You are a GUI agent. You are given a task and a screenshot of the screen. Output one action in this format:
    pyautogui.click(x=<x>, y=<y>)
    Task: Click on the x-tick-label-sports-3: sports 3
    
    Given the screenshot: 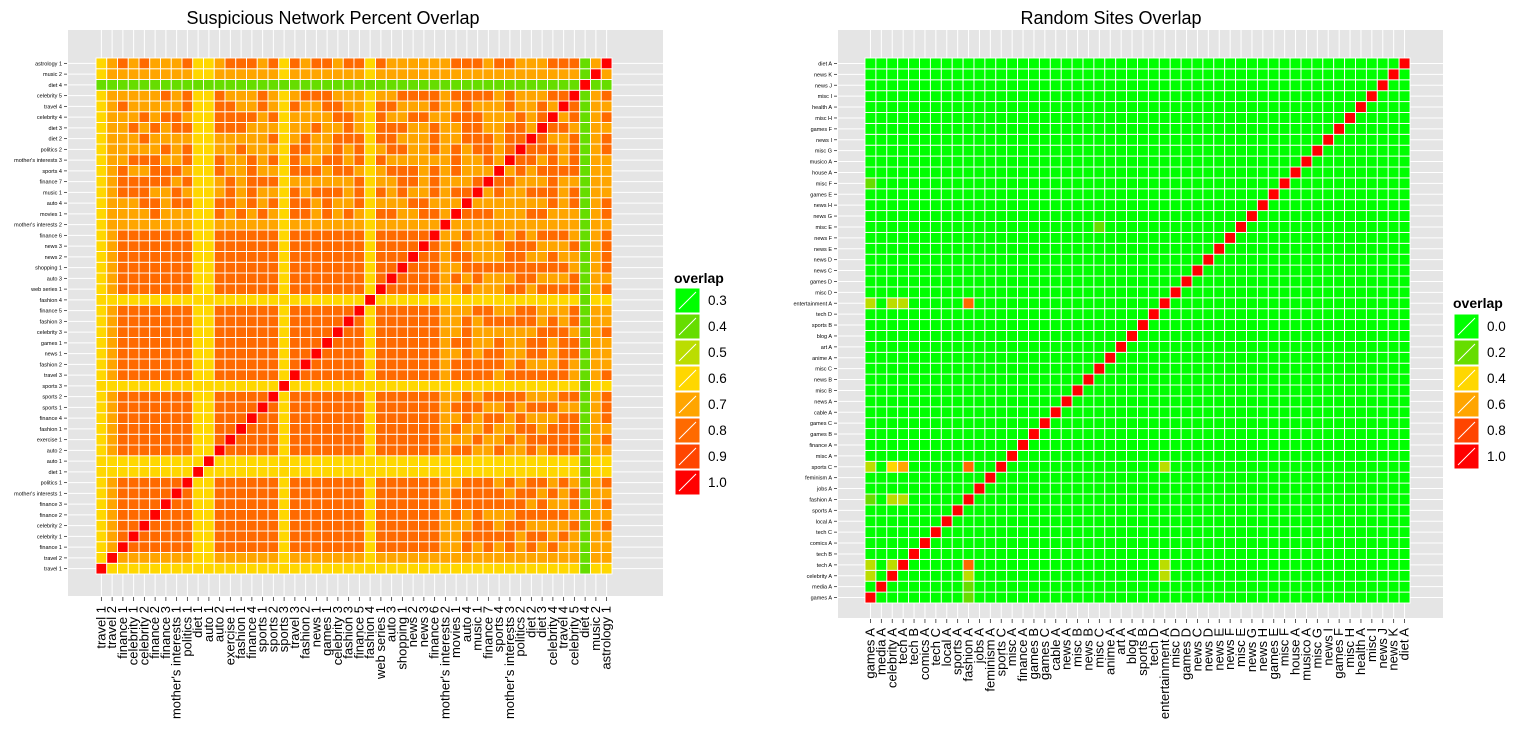 What is the action you would take?
    pyautogui.click(x=283, y=629)
    